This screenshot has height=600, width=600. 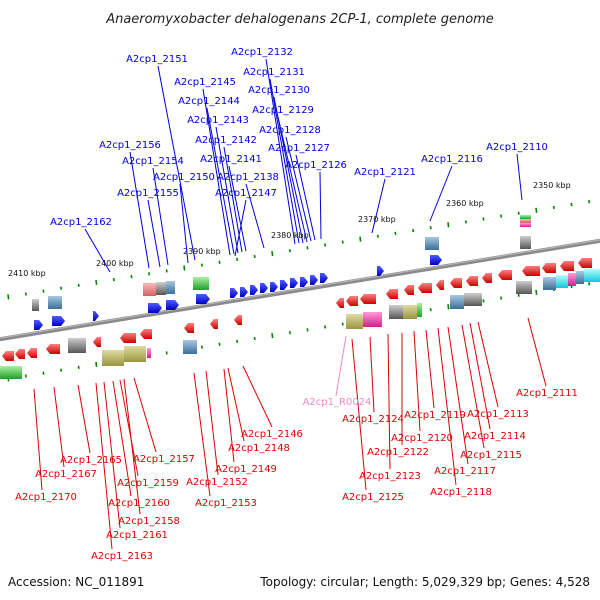 I want to click on reverse-gene-label: A2cp1_2122, so click(x=398, y=452).